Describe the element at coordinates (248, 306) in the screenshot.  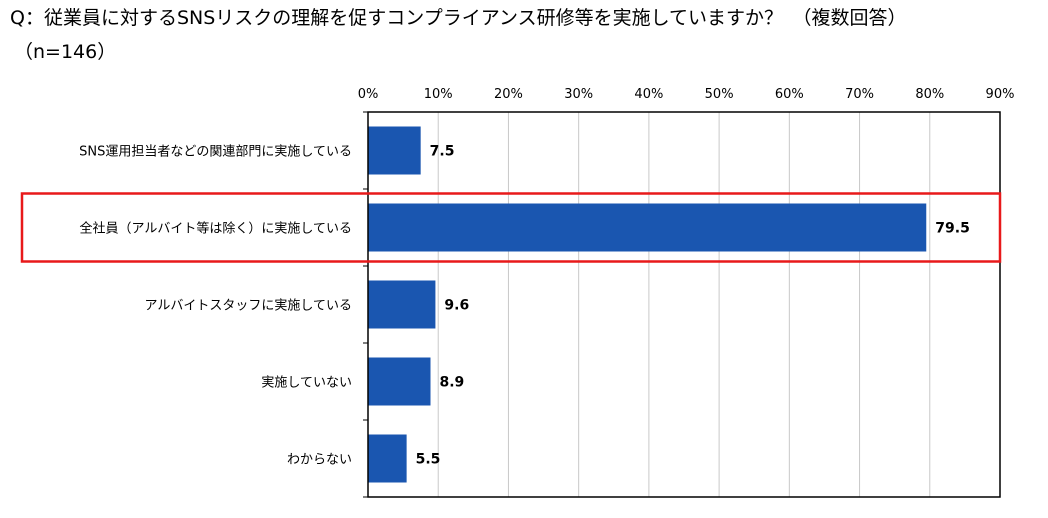
I see `category-label: アルバイトスタッフに実施している` at that location.